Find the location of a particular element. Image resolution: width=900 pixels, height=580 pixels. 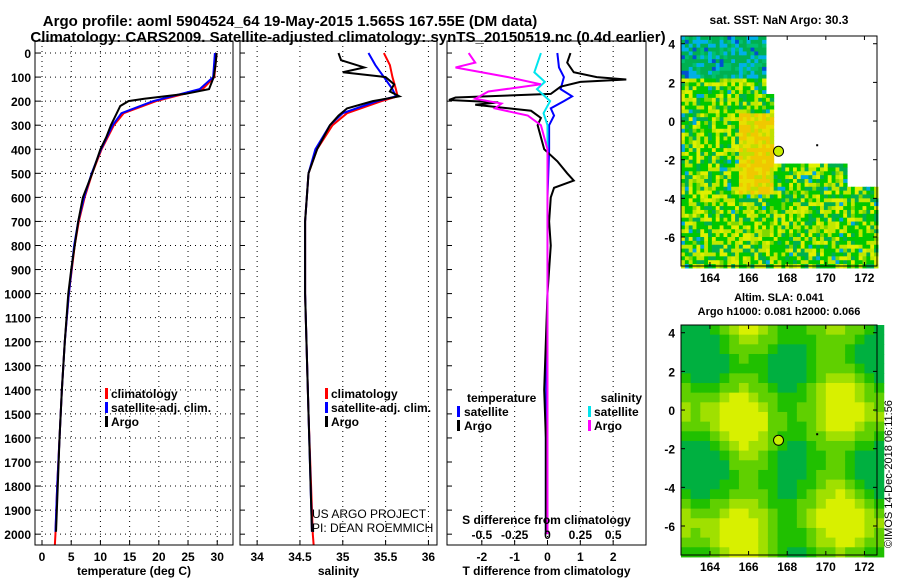

y-tick-label: -2 is located at coordinates (669, 450).